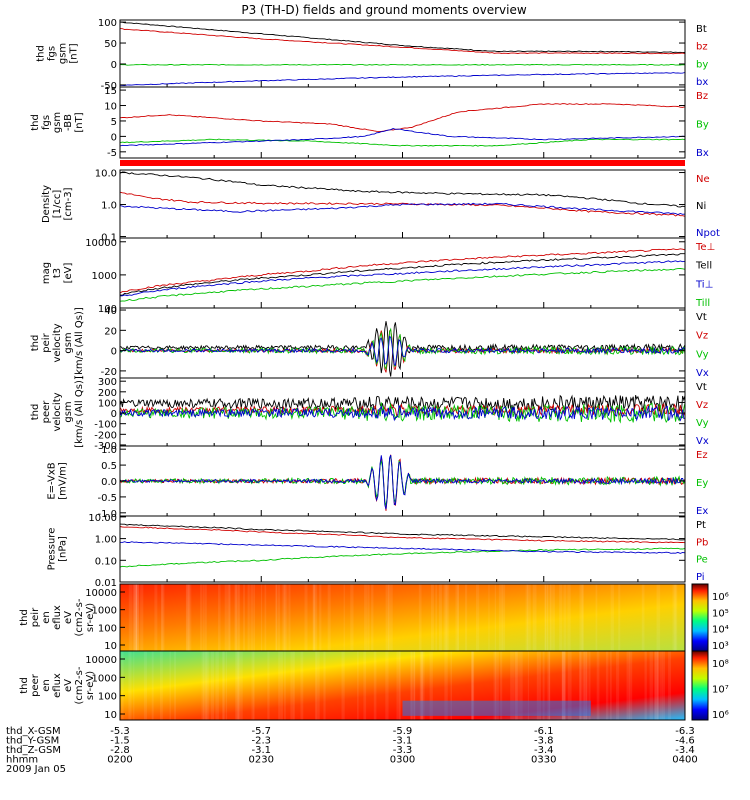 This screenshot has height=800, width=750. What do you see at coordinates (57, 122) in the screenshot?
I see `y-axis-label: thdfgsgsm-BB[nT]` at bounding box center [57, 122].